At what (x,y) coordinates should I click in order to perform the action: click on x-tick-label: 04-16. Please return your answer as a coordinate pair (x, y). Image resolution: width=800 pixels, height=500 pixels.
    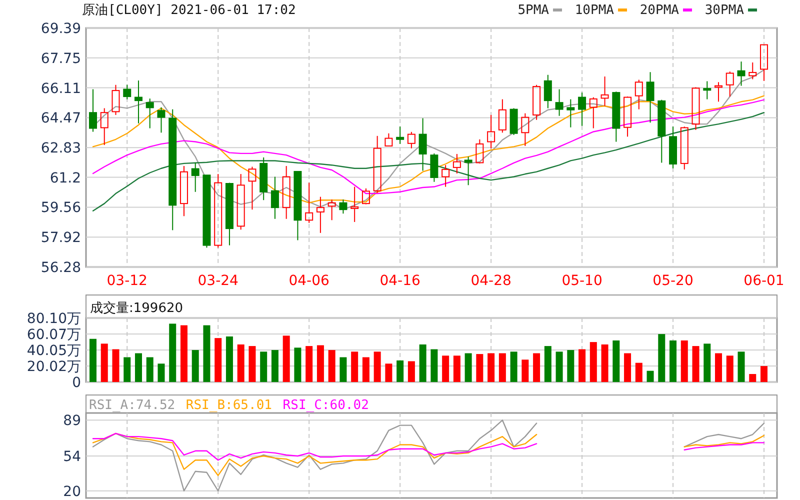
    Looking at the image, I should click on (400, 281).